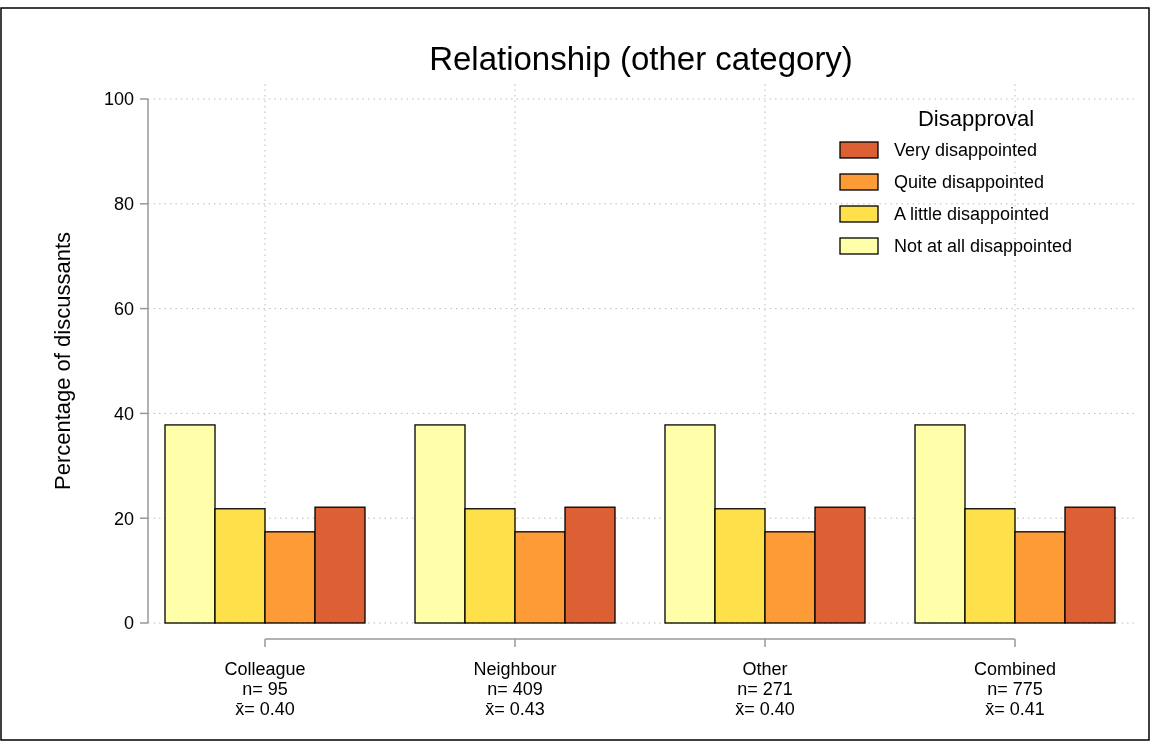 This screenshot has height=742, width=1150. What do you see at coordinates (118, 99) in the screenshot?
I see `y-tick-label: 100` at bounding box center [118, 99].